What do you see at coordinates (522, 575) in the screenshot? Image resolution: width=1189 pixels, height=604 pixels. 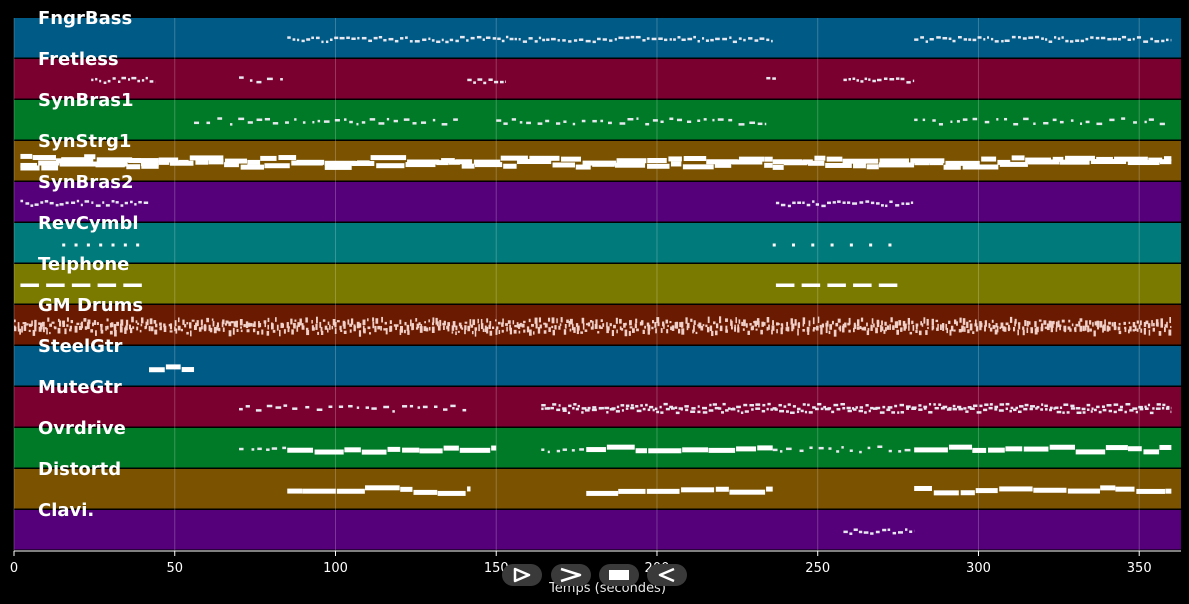 I see `play-button` at bounding box center [522, 575].